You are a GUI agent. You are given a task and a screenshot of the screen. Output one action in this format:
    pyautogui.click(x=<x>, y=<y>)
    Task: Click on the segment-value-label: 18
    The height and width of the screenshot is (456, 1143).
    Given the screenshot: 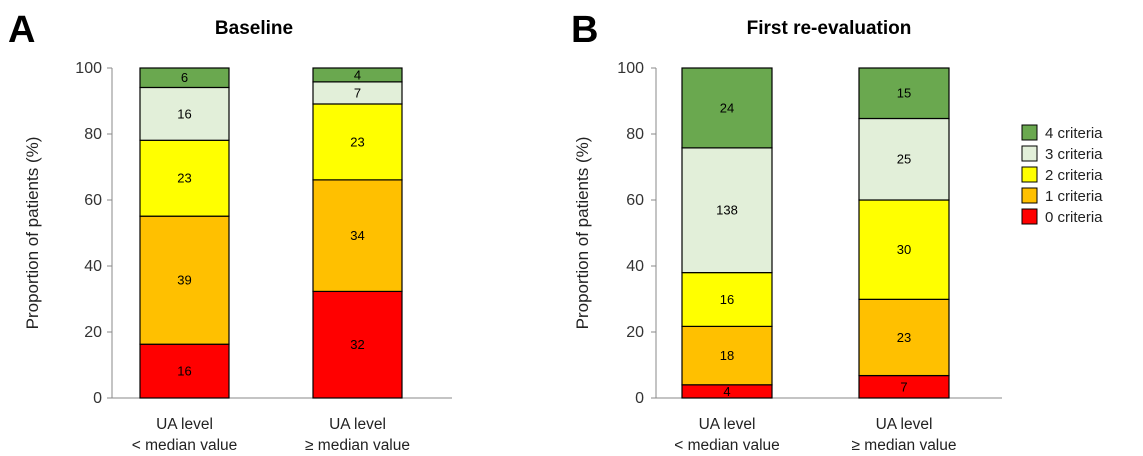 What is the action you would take?
    pyautogui.click(x=727, y=355)
    